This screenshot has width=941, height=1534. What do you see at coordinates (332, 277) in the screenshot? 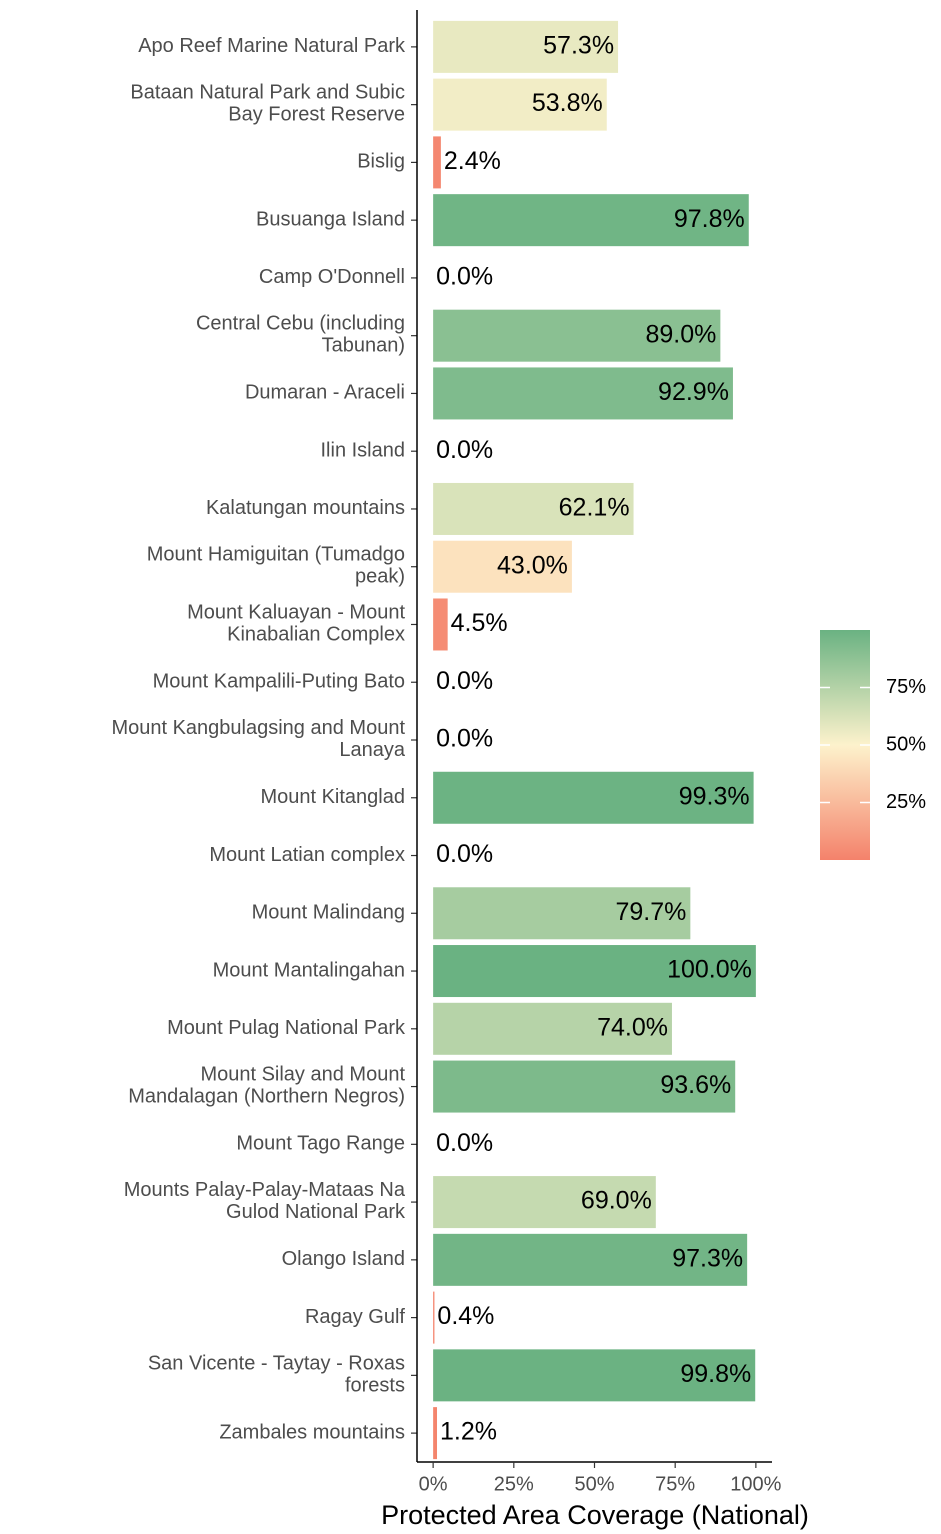
I see `y-tick-label: Camp O'Donnell` at bounding box center [332, 277].